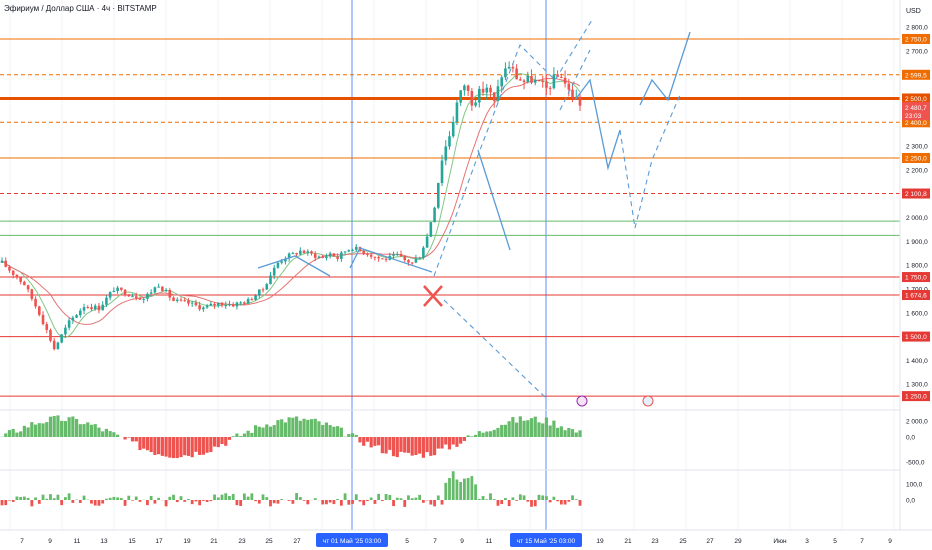 This screenshot has height=550, width=932. Describe the element at coordinates (433, 296) in the screenshot. I see `cross-marker` at that location.